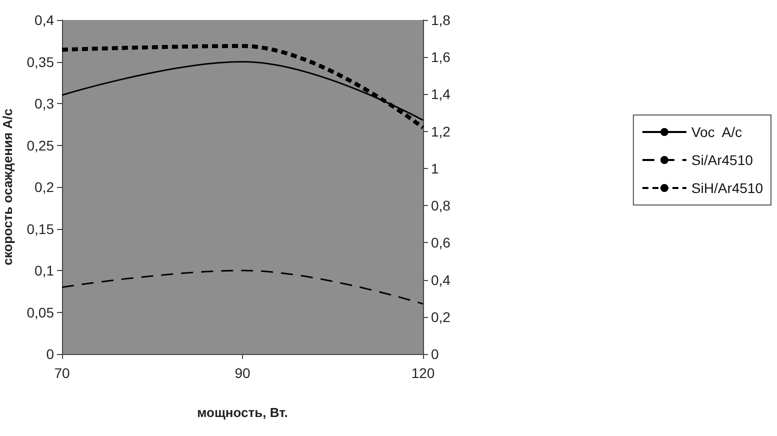 This screenshot has height=436, width=777. Describe the element at coordinates (435, 354) in the screenshot. I see `y2-tick-label: 0` at that location.